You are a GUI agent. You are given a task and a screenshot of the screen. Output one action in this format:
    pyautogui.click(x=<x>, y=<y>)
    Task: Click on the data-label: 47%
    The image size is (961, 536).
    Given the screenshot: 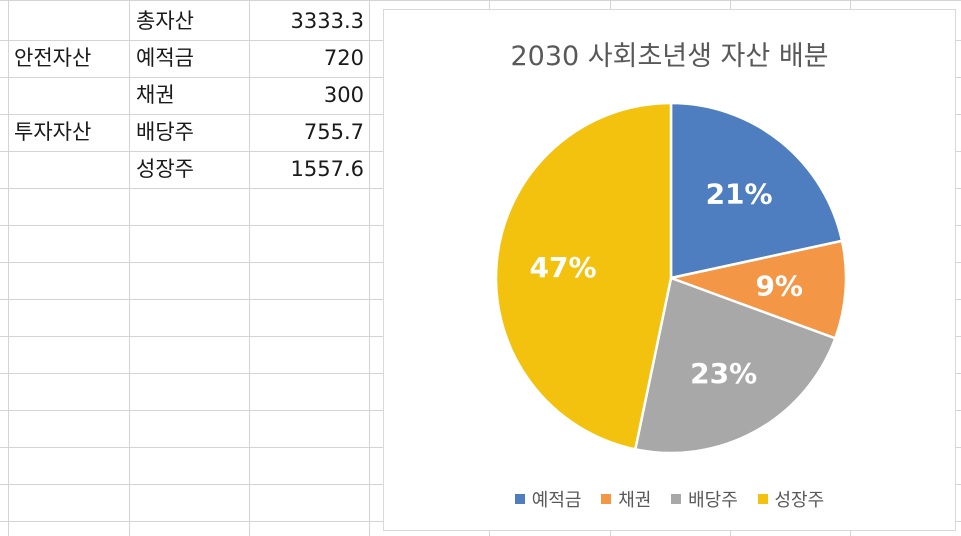 What is the action you would take?
    pyautogui.click(x=563, y=267)
    